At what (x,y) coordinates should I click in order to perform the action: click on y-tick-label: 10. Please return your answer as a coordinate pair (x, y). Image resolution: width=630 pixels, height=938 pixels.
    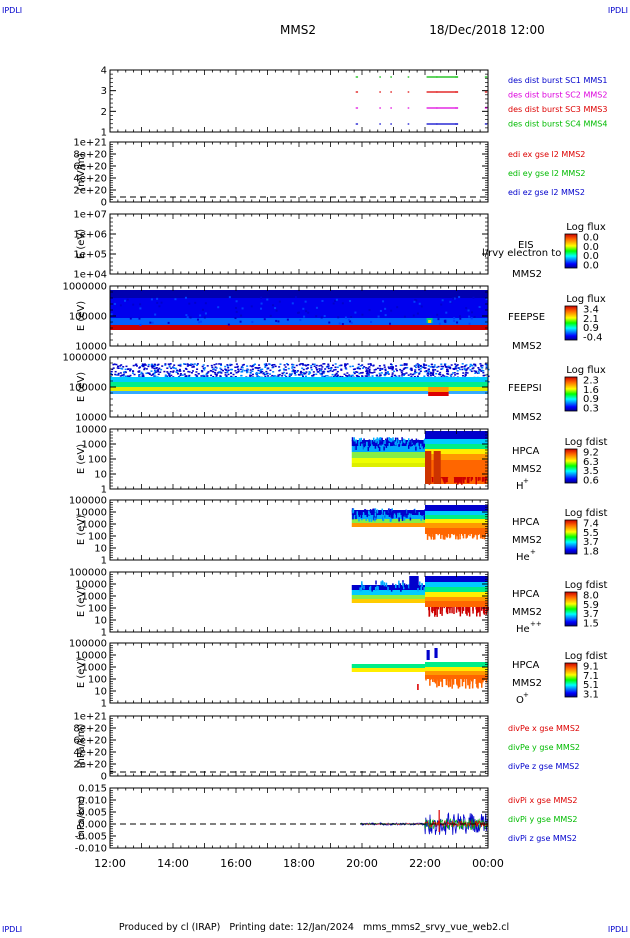
    Looking at the image, I should click on (100, 549).